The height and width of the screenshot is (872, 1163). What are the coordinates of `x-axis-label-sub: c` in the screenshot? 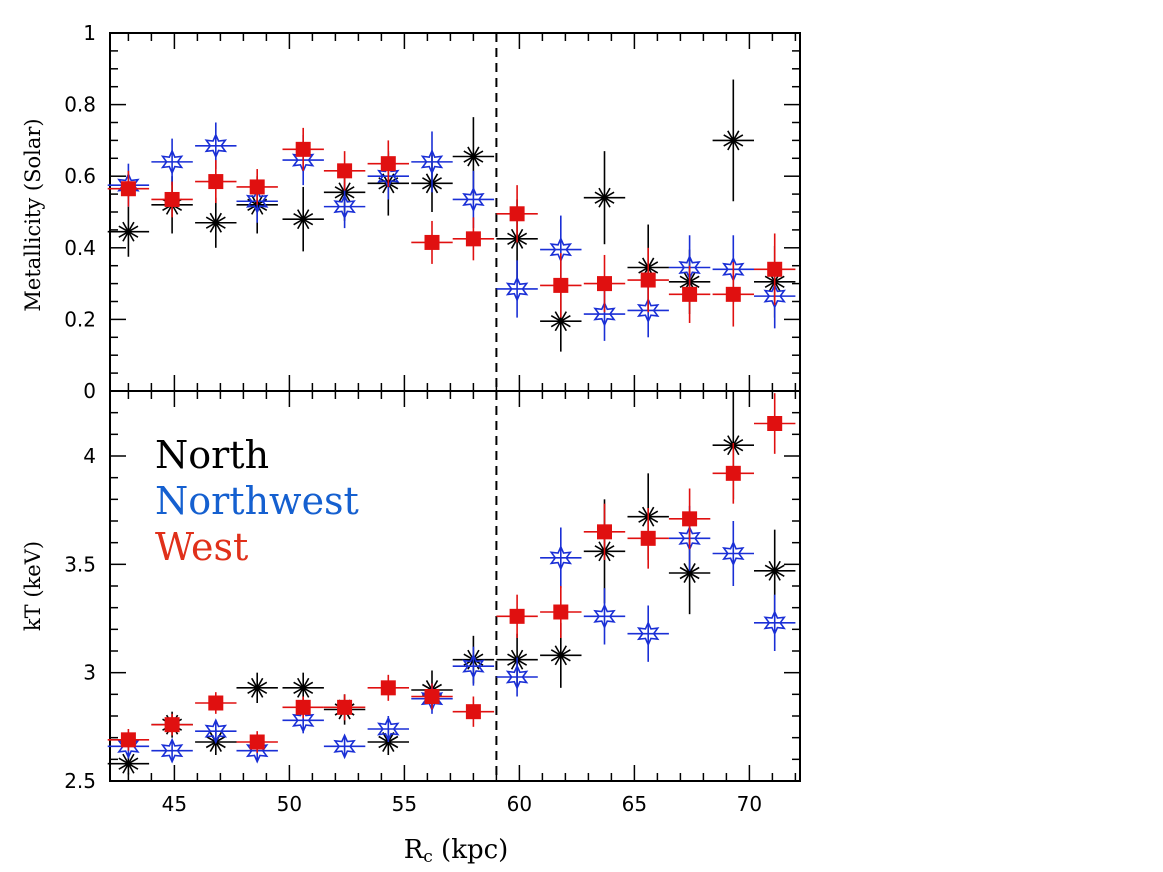 It's located at (428, 857).